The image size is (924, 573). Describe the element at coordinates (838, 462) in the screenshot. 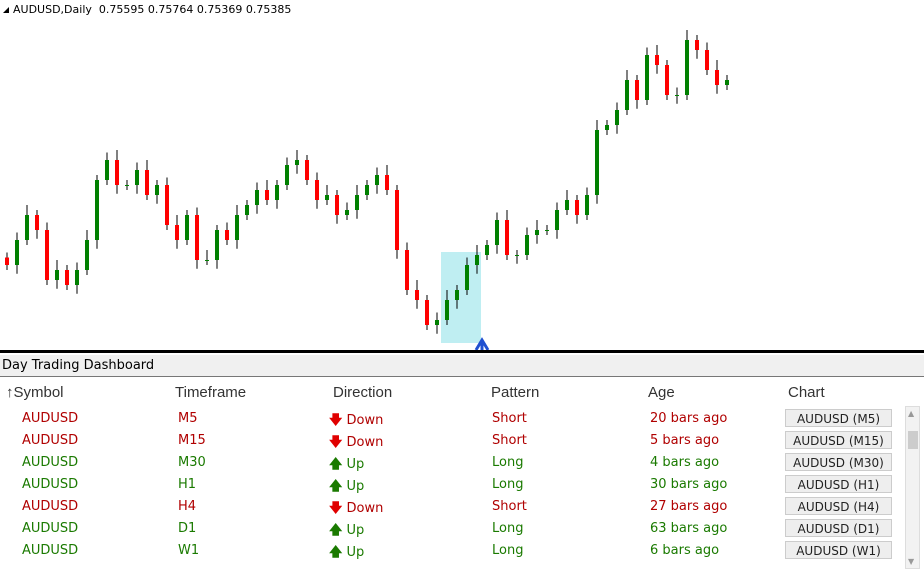

I see `open-chart-button: AUDUSD (M30)` at that location.